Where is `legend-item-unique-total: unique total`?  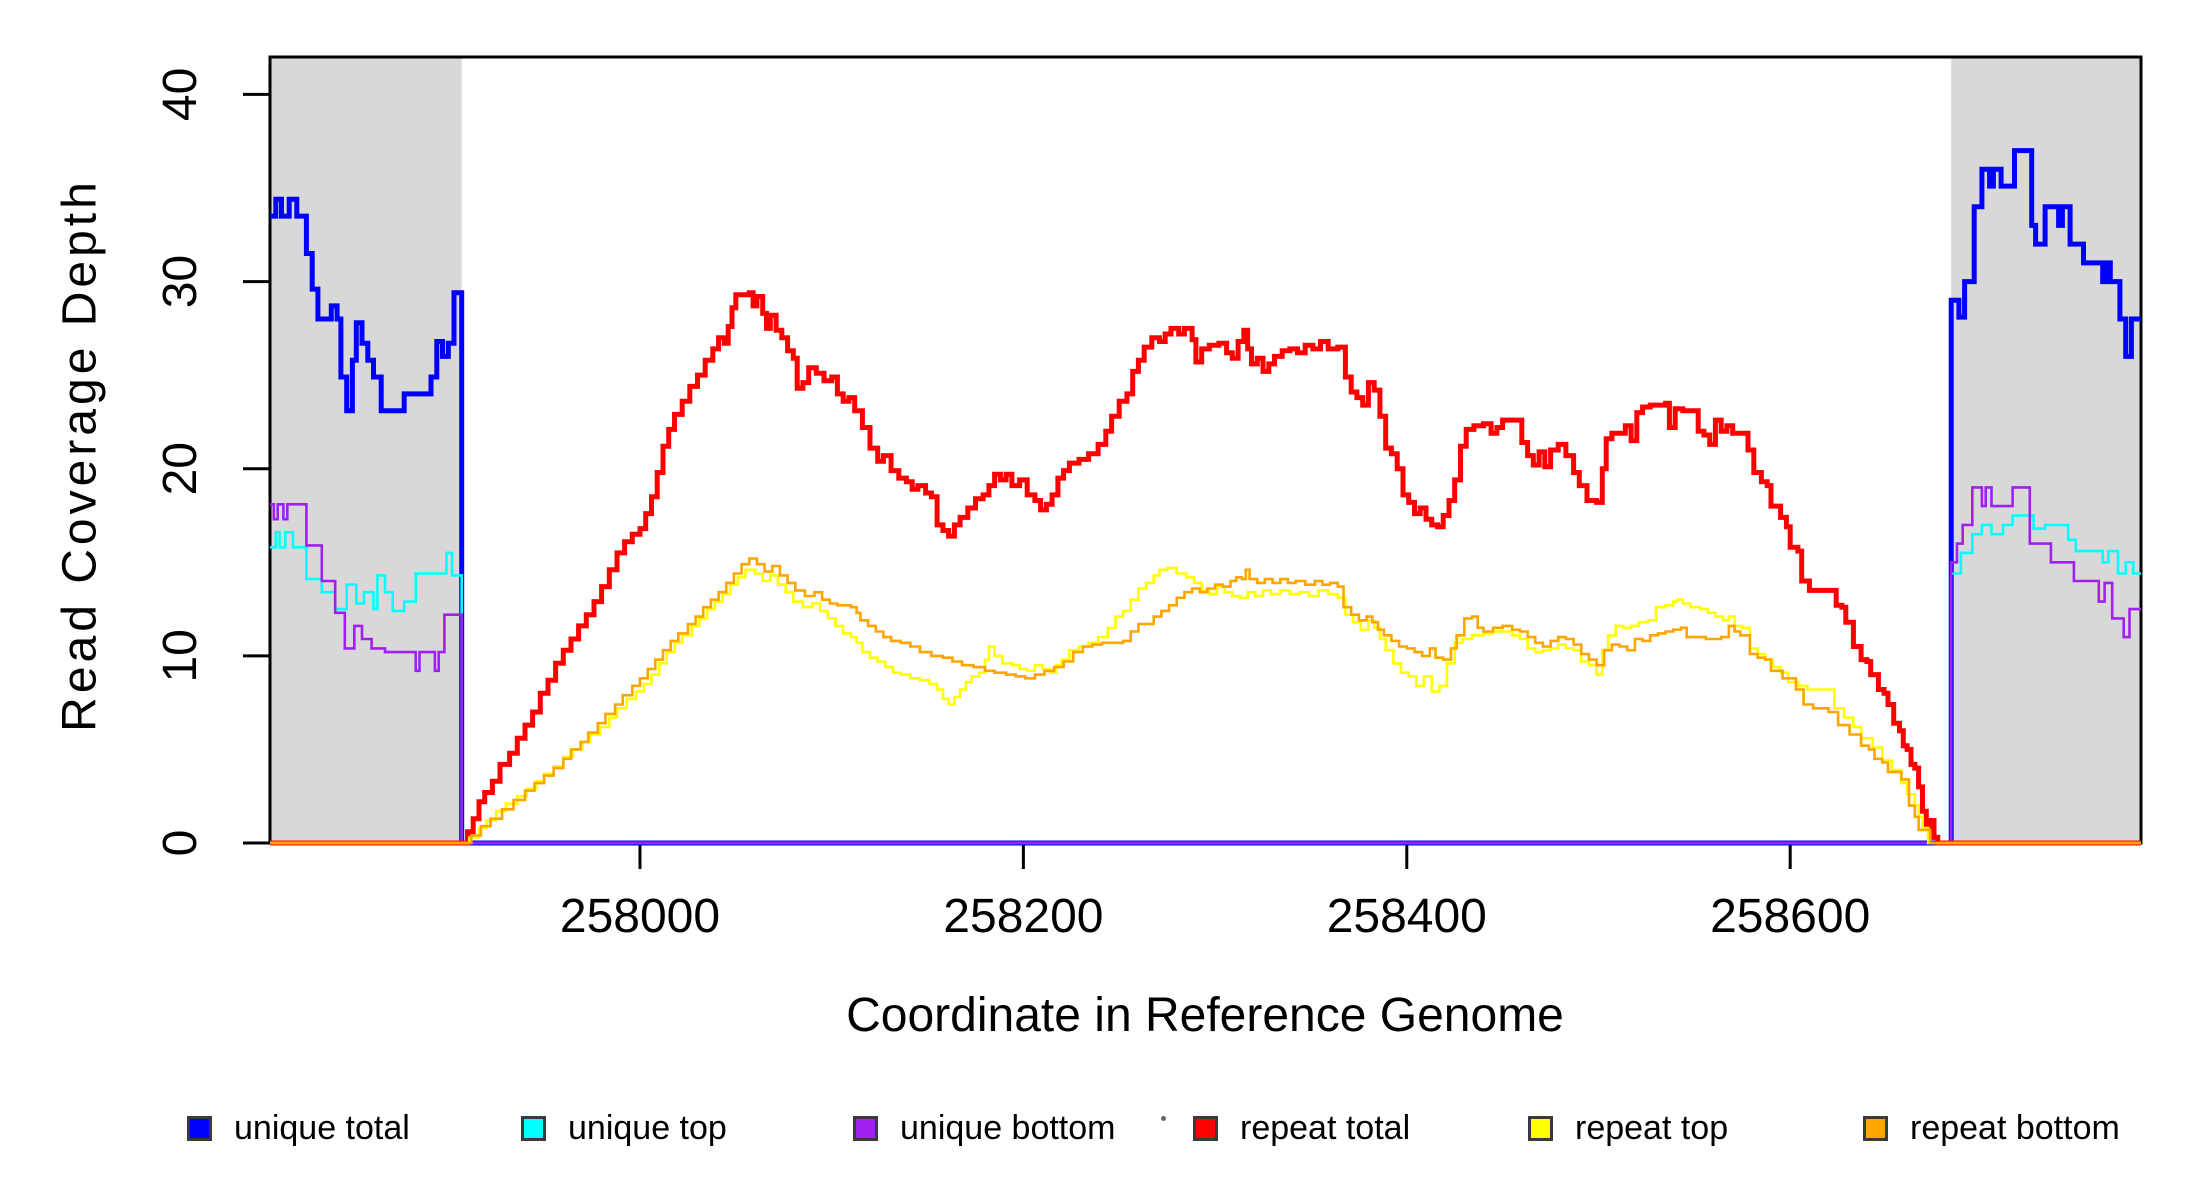
legend-item-unique-total: unique total is located at coordinates (298, 1128).